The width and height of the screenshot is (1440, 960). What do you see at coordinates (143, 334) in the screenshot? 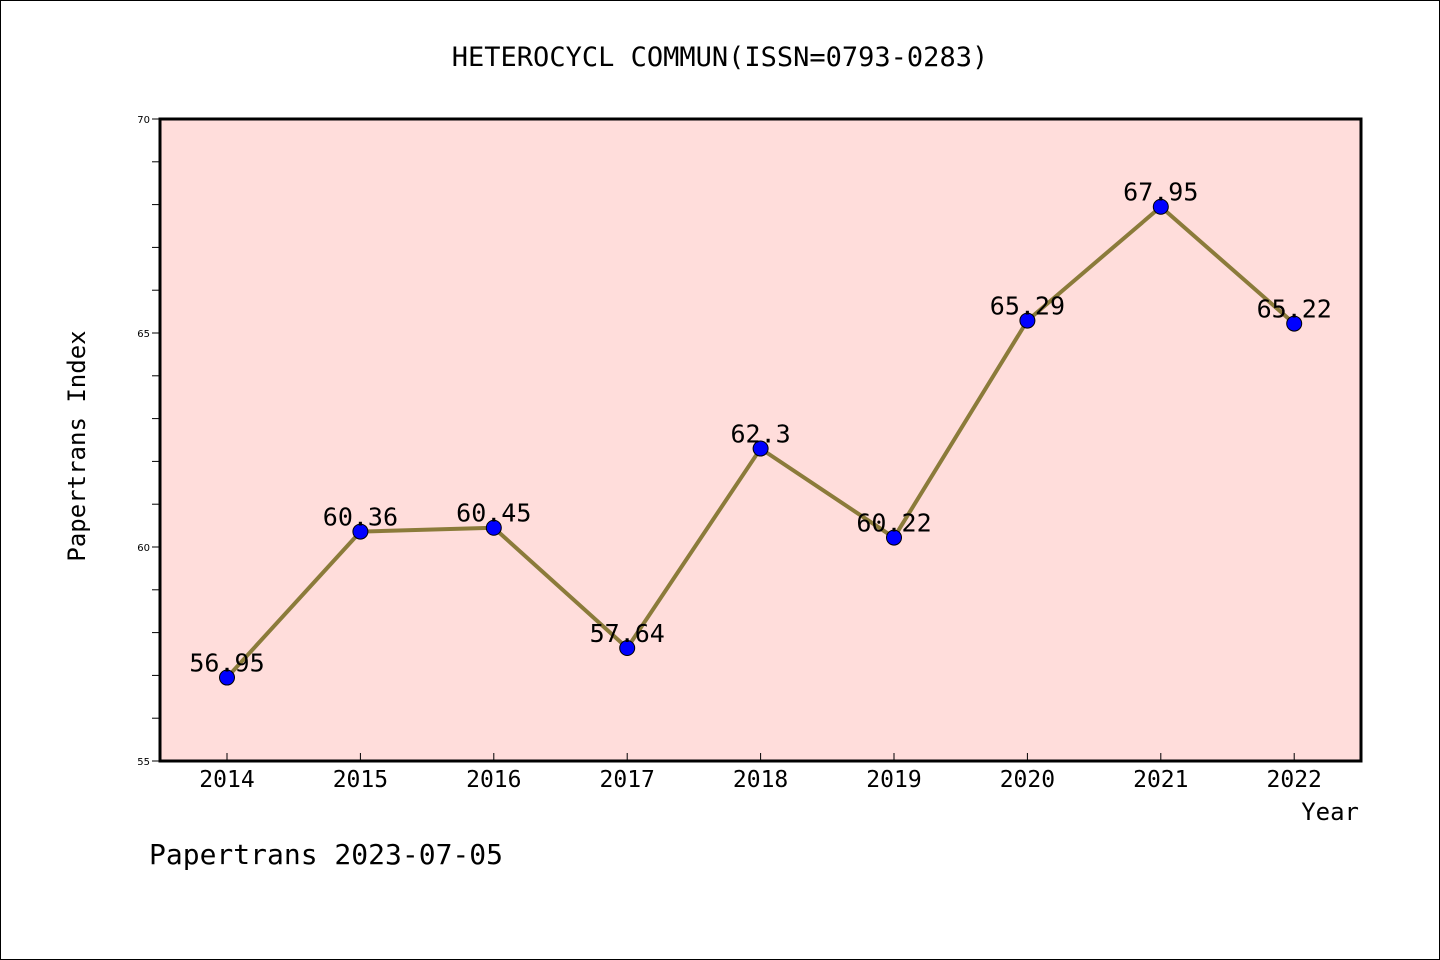
I see `y-tick-label: 65` at bounding box center [143, 334].